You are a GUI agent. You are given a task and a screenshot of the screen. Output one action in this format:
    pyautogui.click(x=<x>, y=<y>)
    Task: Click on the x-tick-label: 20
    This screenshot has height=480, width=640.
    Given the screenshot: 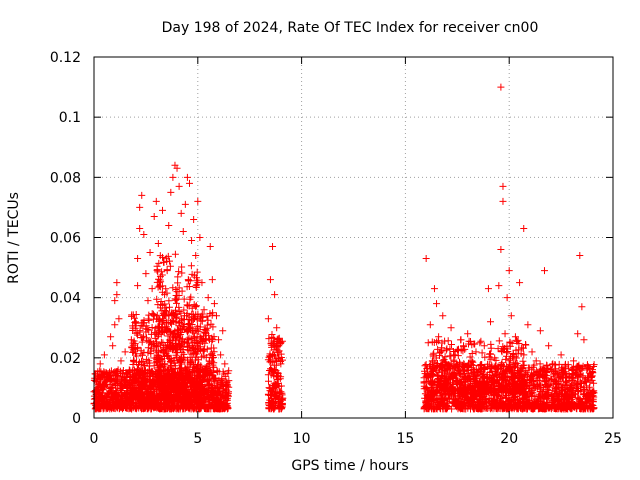 What is the action you would take?
    pyautogui.click(x=509, y=439)
    